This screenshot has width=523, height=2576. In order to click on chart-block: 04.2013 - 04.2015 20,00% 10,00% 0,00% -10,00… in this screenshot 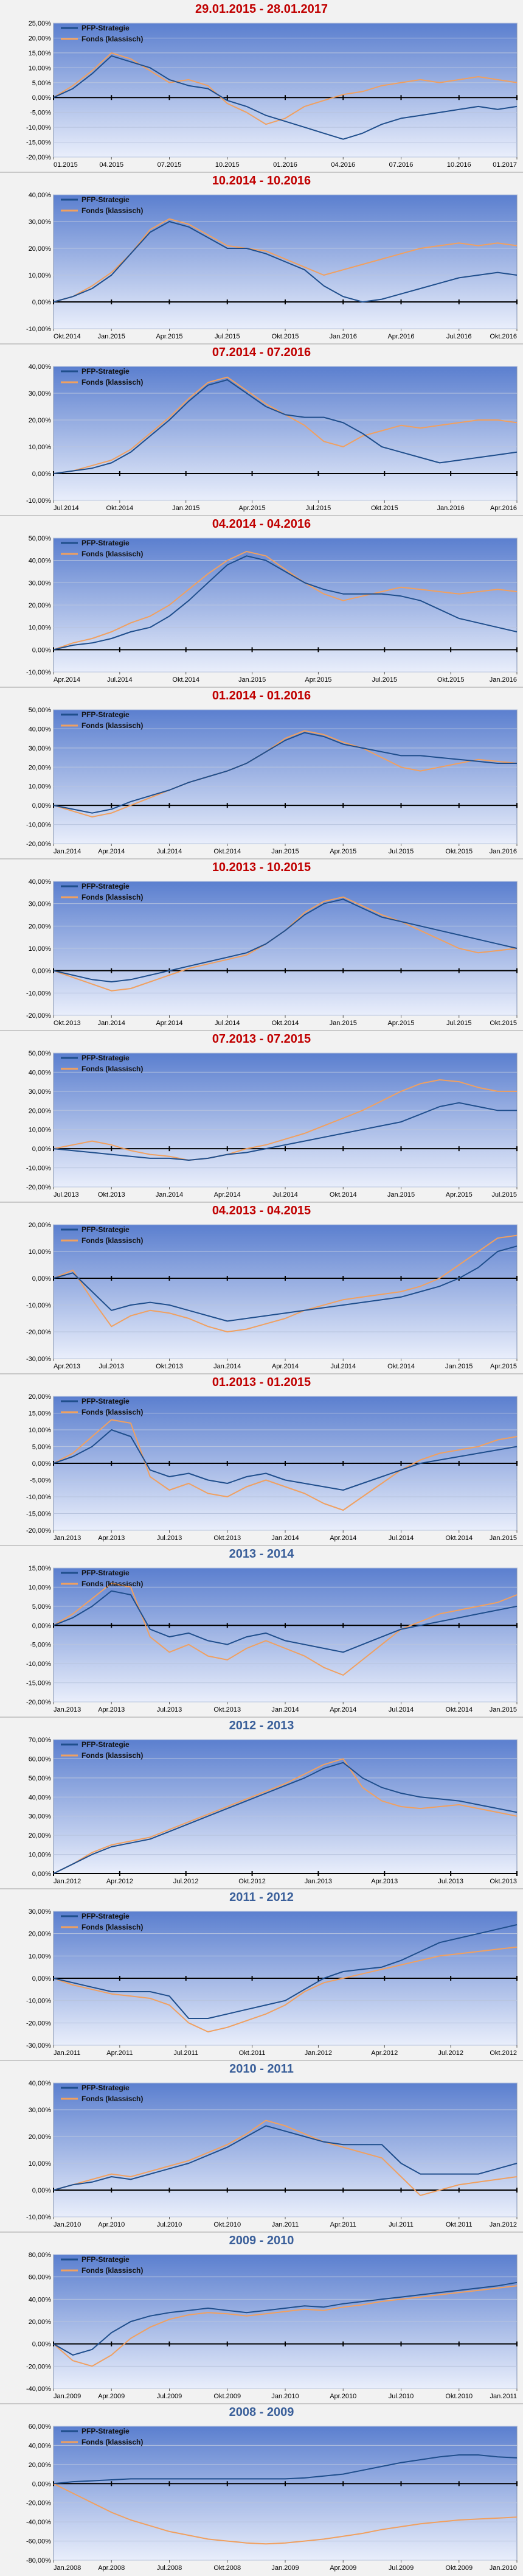, I will do `click(261, 1288)`.